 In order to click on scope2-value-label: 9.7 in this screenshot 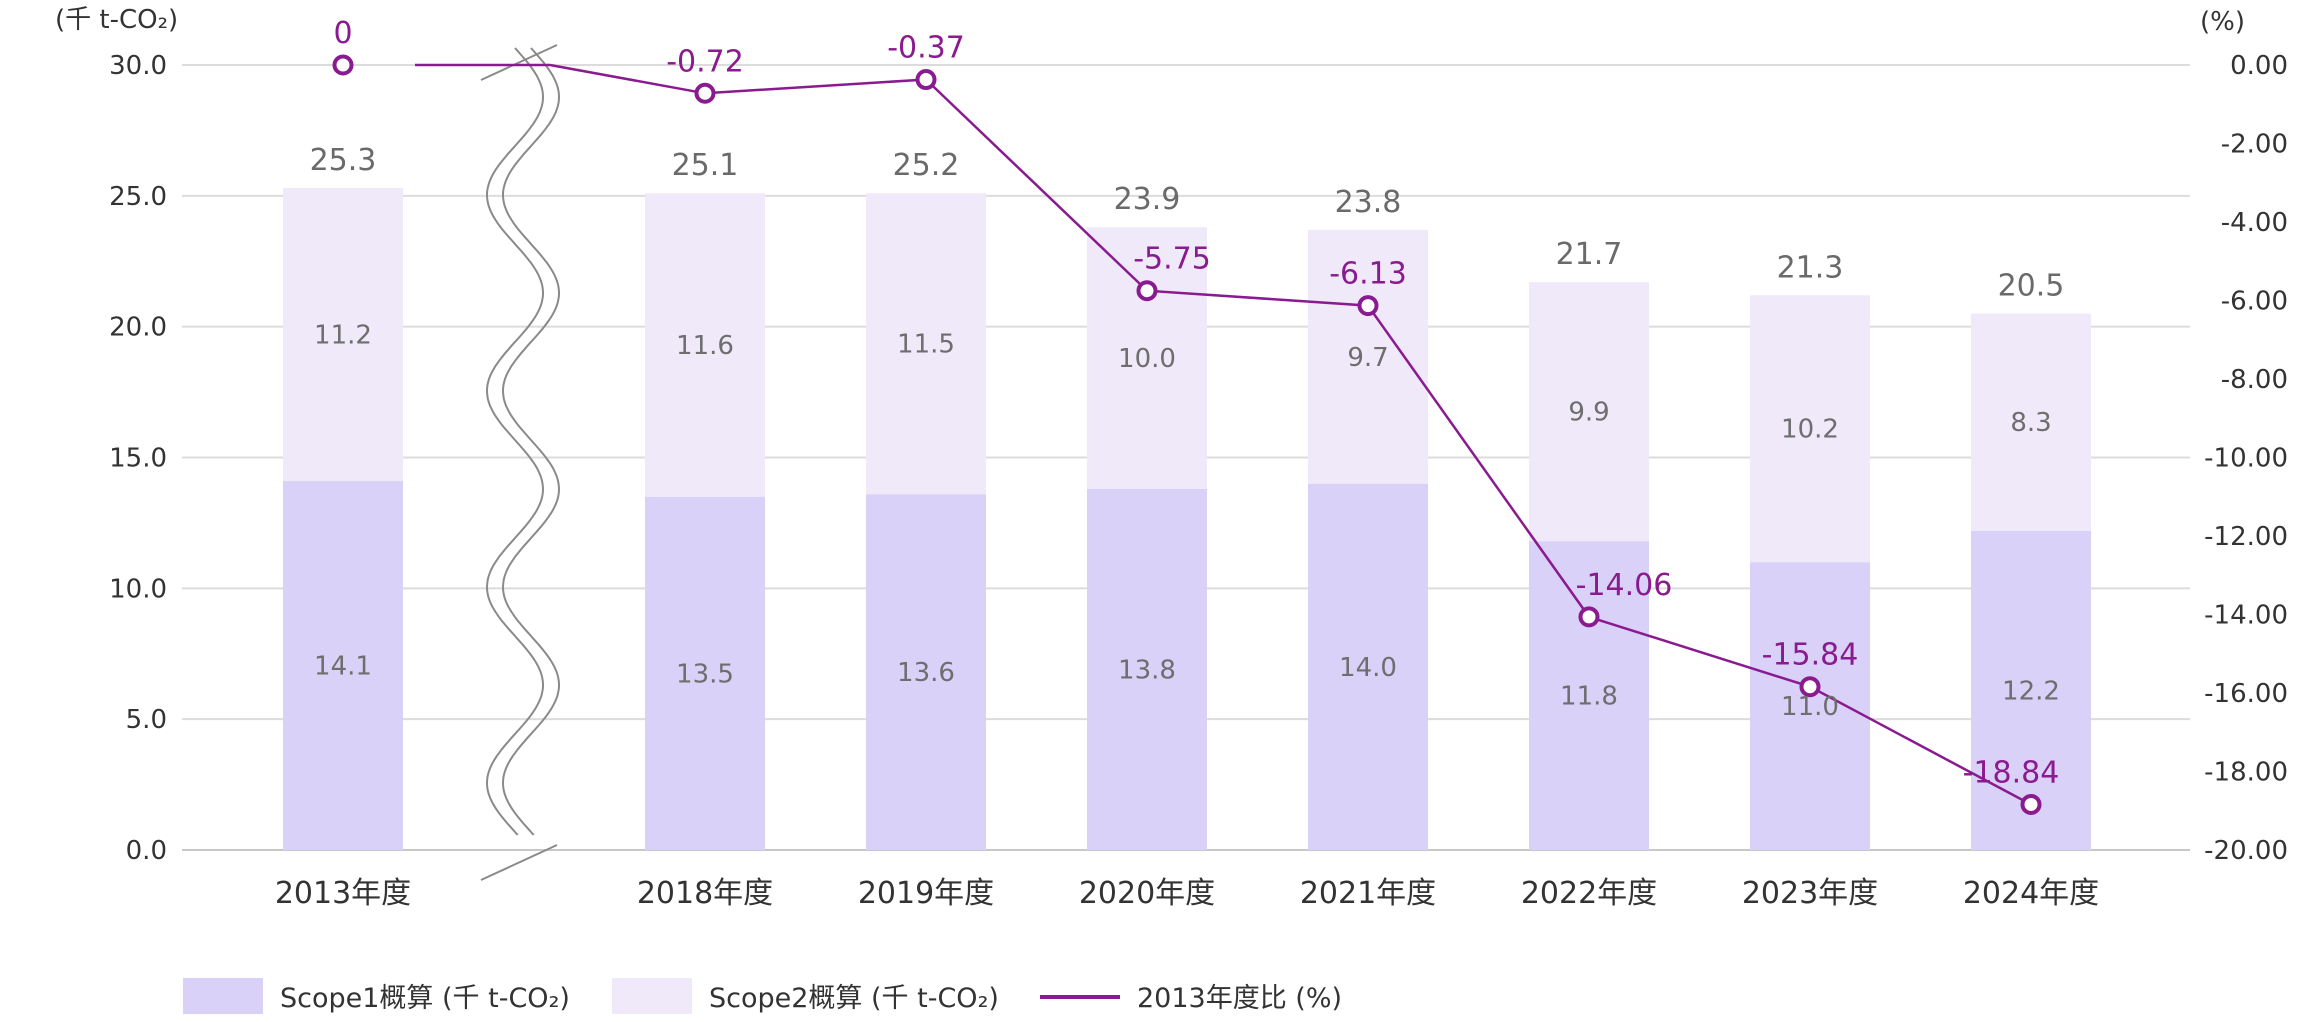, I will do `click(1367, 358)`.